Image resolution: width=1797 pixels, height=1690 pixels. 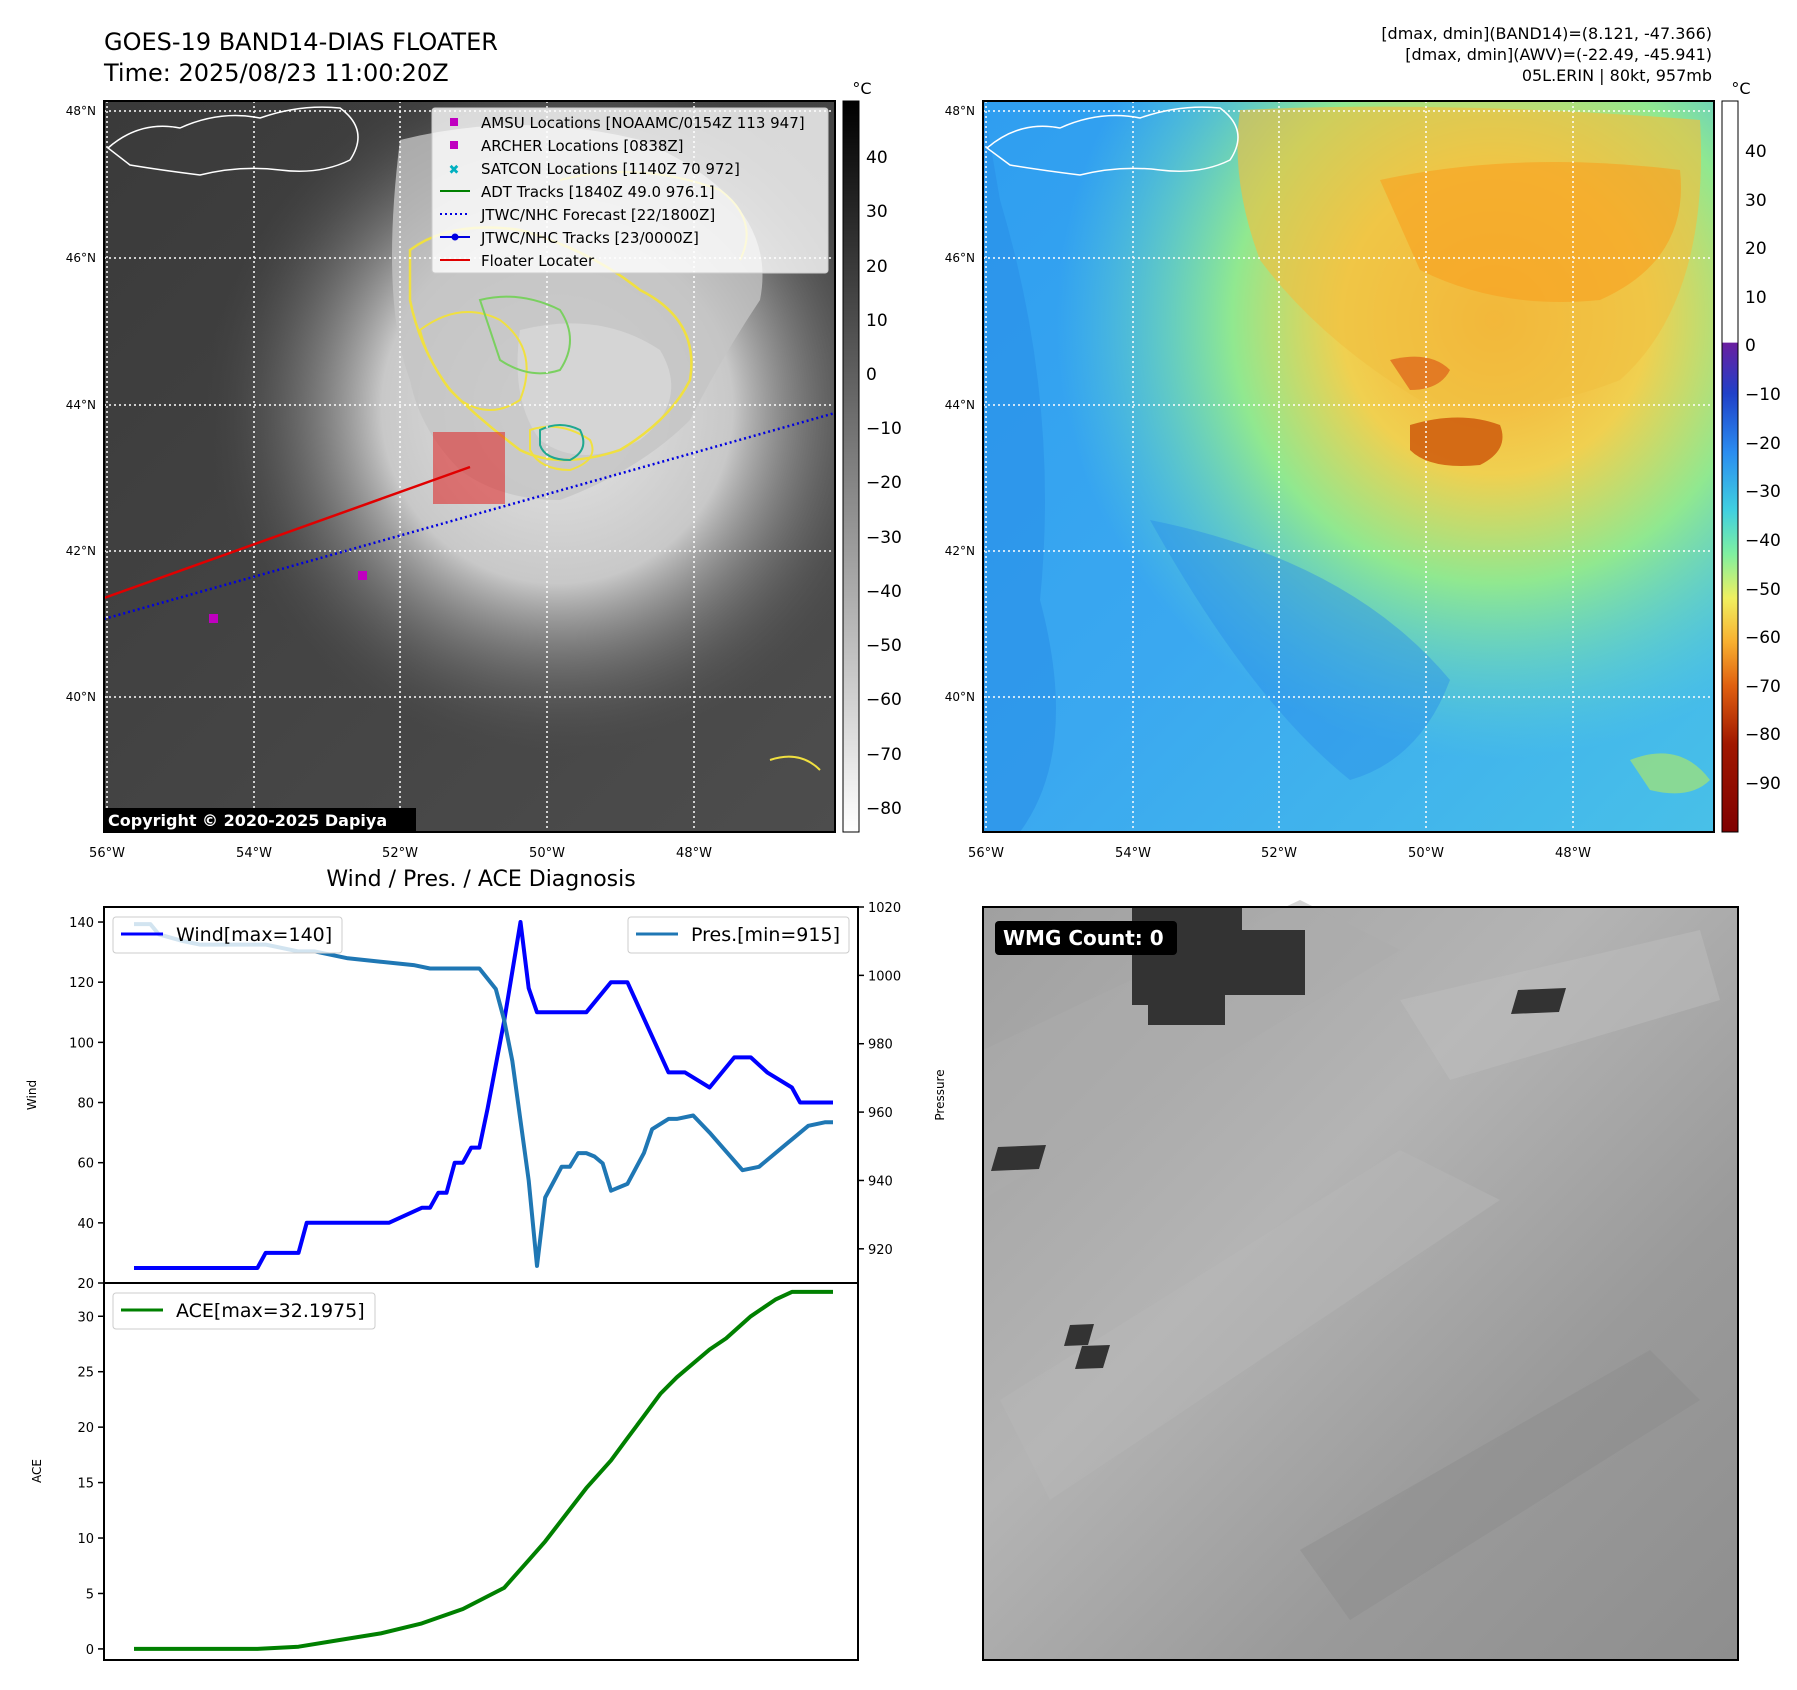 I want to click on wv-tick-m60: −60, so click(x=1763, y=638).